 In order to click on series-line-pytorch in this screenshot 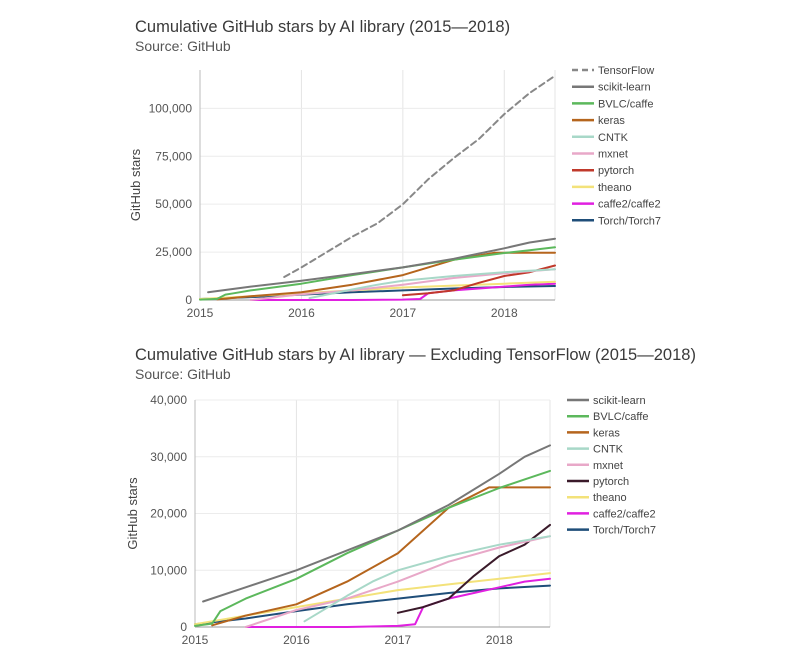, I will do `click(473, 568)`.